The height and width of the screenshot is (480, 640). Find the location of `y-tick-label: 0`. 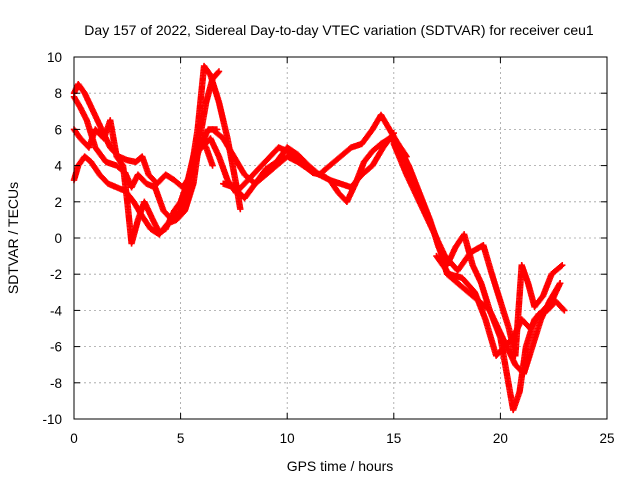

y-tick-label: 0 is located at coordinates (58, 238).